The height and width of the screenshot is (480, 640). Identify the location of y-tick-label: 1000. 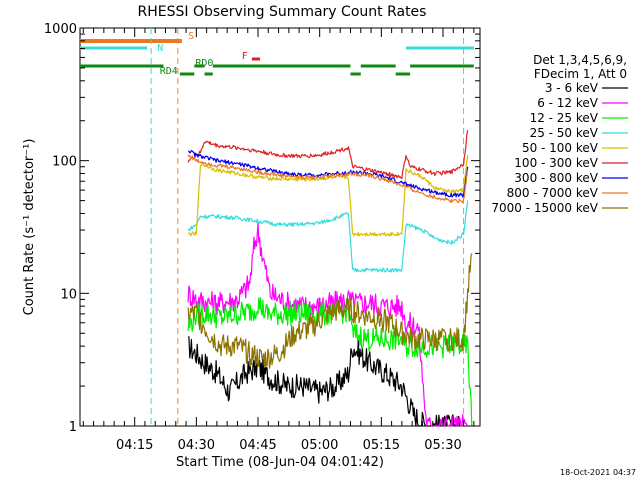
(60, 29).